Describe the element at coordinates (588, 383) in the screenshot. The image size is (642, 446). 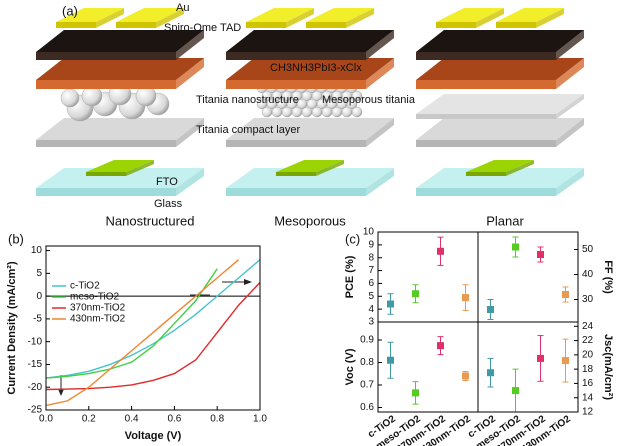
I see `y-tick-label: 16` at that location.